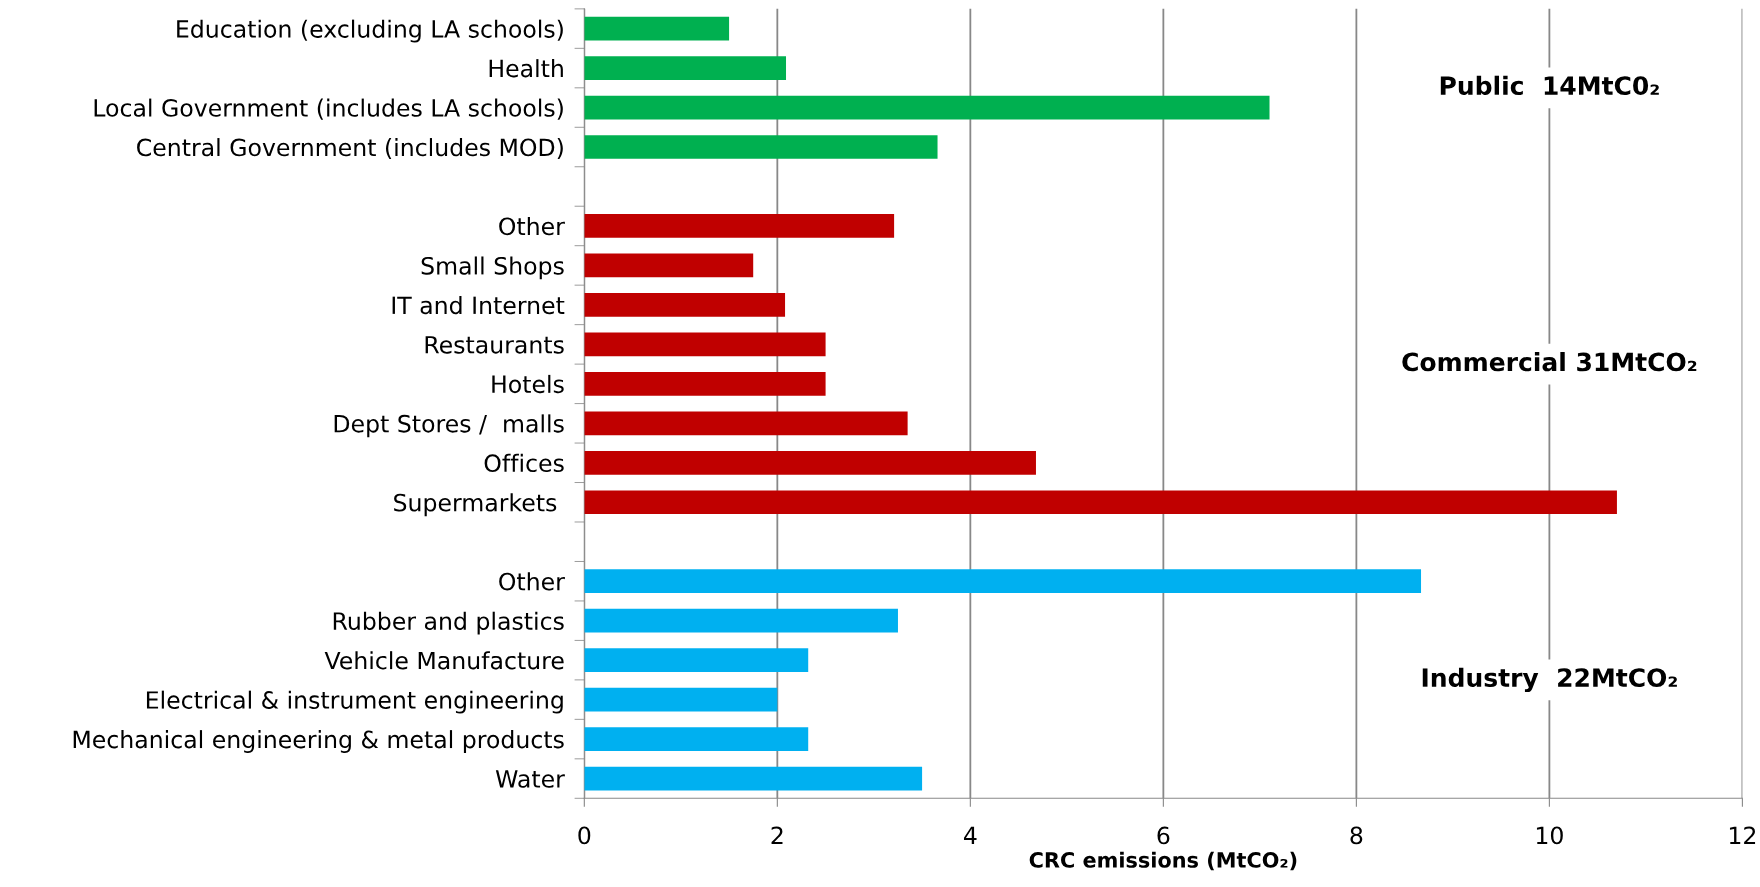 The height and width of the screenshot is (887, 1760). Describe the element at coordinates (584, 835) in the screenshot. I see `x-tick-label: 0` at that location.